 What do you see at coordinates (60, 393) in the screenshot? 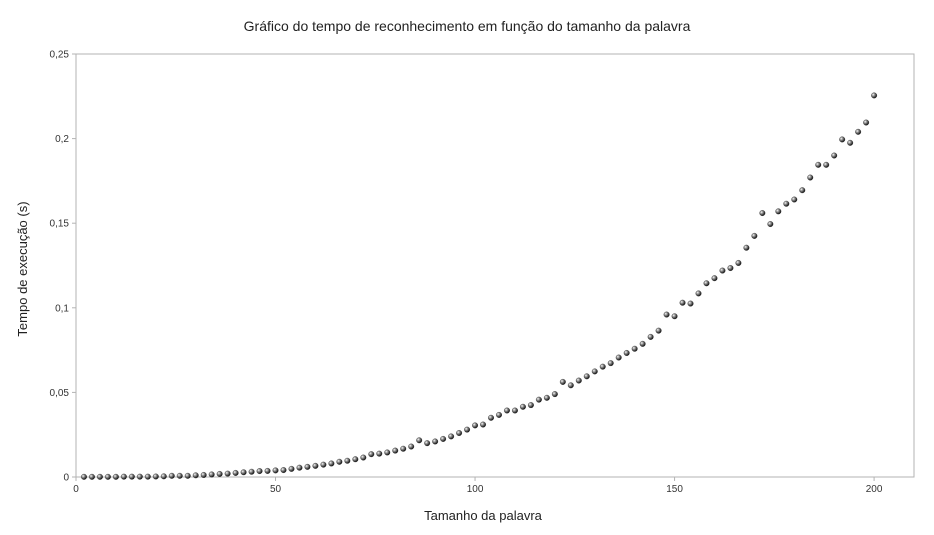
I see `y-tick-label: 0,05` at bounding box center [60, 393].